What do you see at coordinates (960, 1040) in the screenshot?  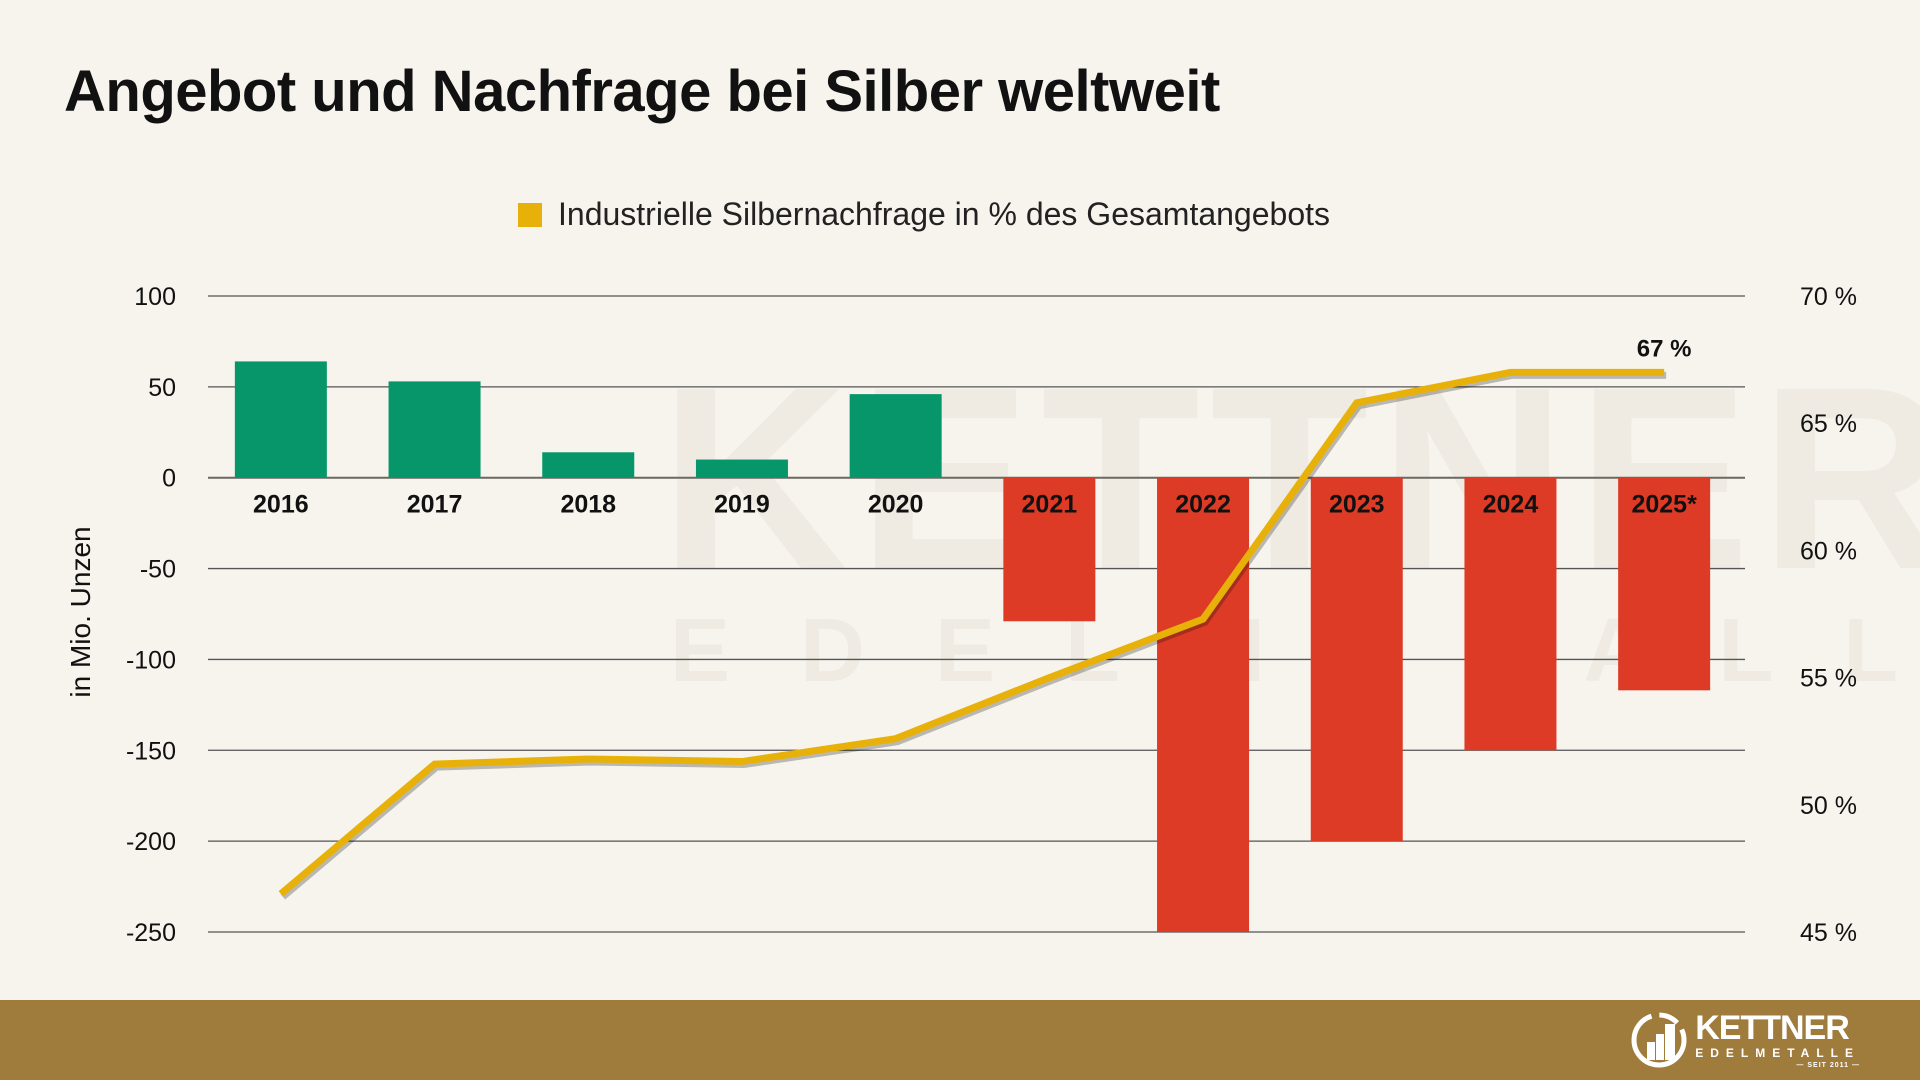 I see `footer-bar: KETTNER EDELMETALLE — SEIT 2011 —` at bounding box center [960, 1040].